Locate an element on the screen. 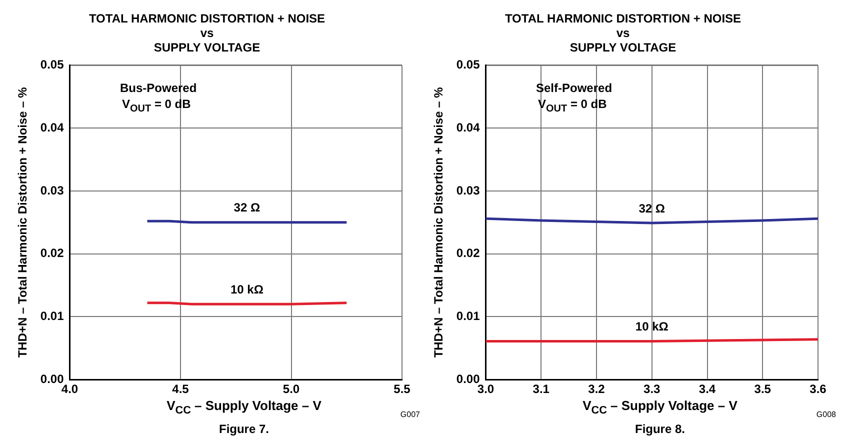 This screenshot has height=447, width=841. x-tick-label: 3.5 is located at coordinates (763, 389).